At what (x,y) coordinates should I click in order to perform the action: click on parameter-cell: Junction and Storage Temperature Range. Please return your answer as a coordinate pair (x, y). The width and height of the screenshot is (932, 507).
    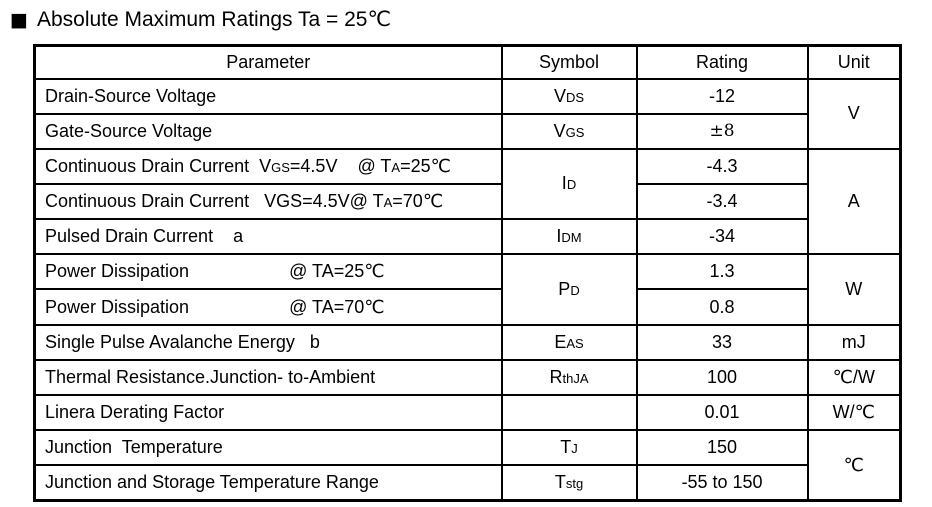
    Looking at the image, I should click on (268, 483).